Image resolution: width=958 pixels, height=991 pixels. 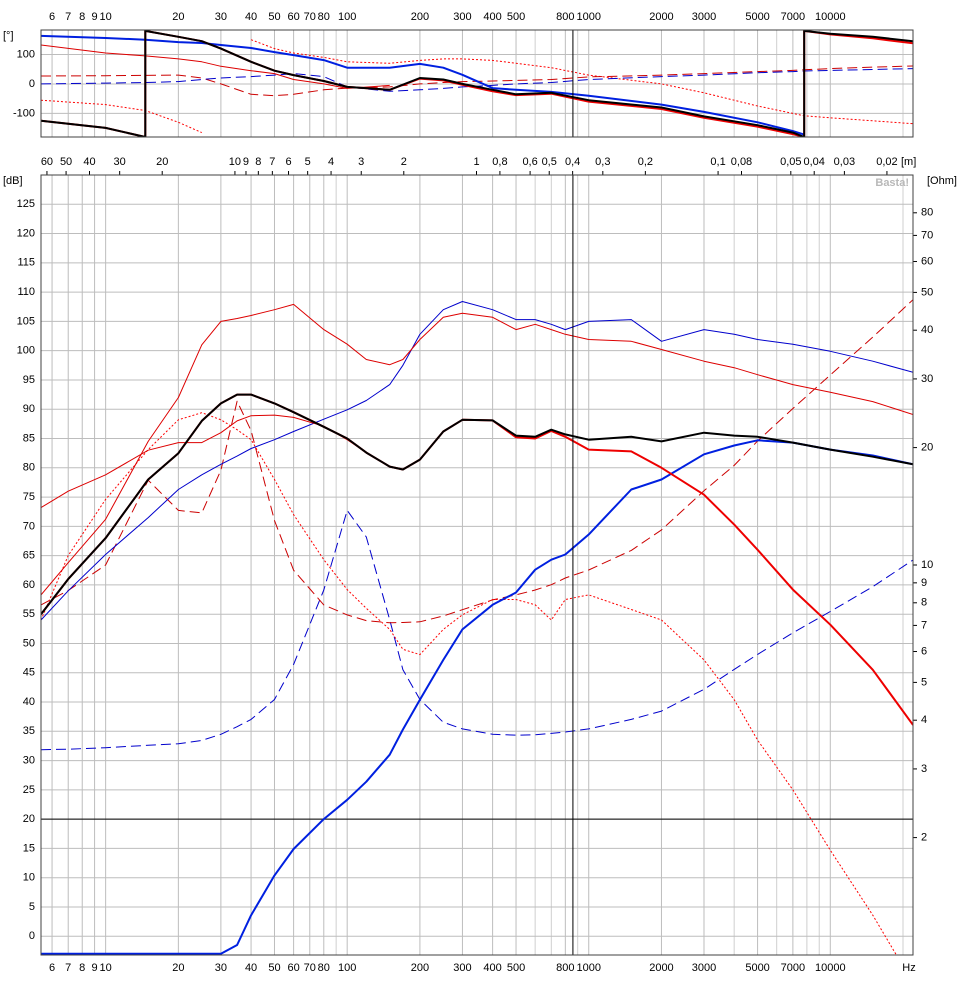 I want to click on y-tick-label: 100, so click(x=26, y=351).